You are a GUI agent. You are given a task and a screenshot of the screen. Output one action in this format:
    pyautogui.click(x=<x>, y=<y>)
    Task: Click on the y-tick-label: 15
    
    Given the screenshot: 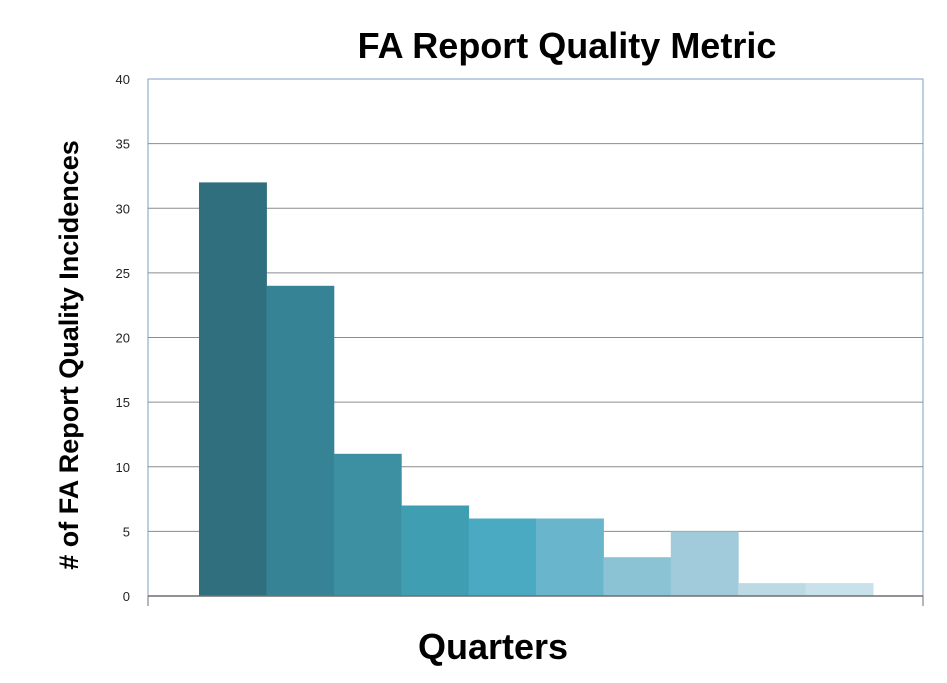 What is the action you would take?
    pyautogui.click(x=123, y=402)
    